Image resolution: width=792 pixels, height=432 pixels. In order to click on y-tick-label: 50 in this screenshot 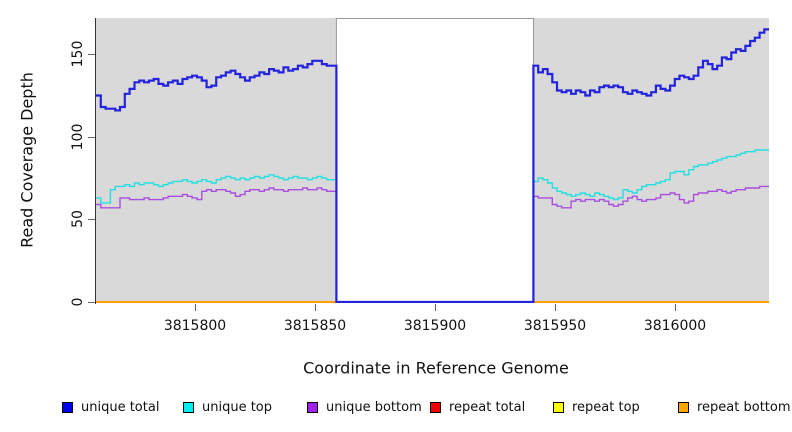, I will do `click(78, 219)`.